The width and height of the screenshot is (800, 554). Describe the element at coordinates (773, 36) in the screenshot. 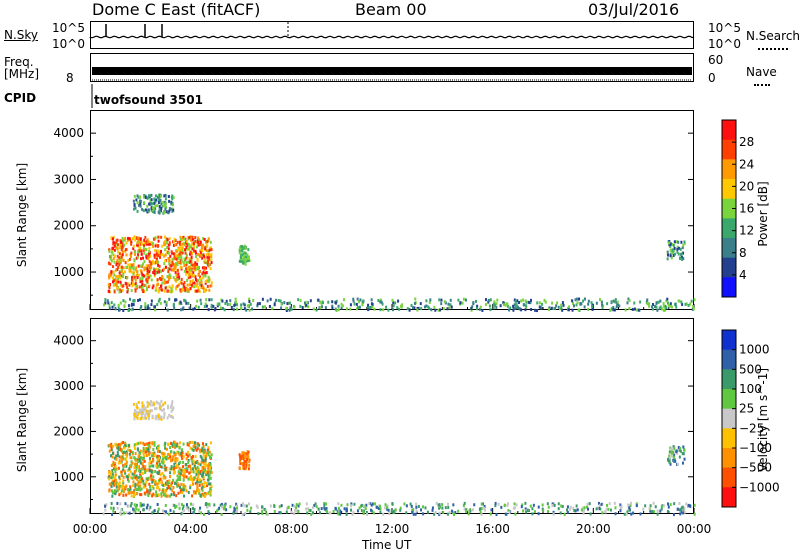

I see `nsearch-label: N.Search` at that location.